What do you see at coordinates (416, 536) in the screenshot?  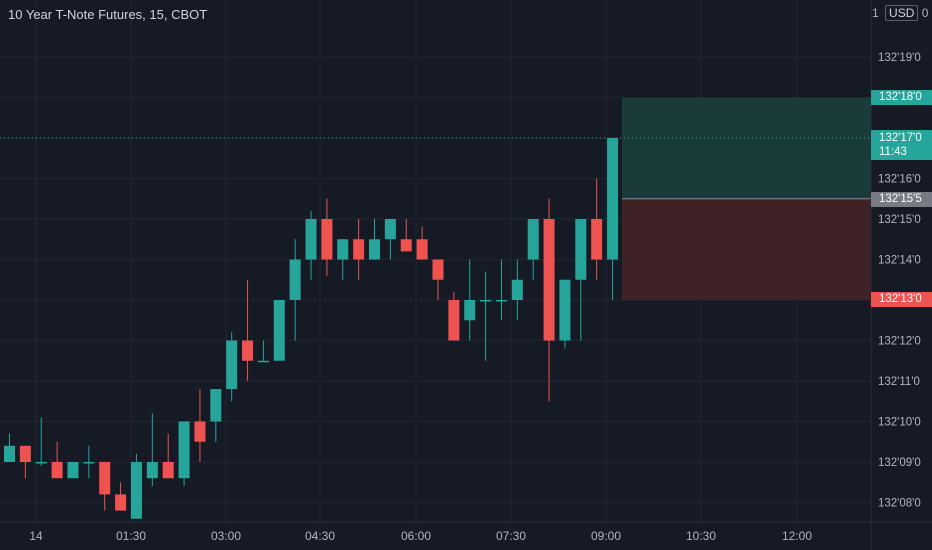 I see `time-axis-label: 06:00` at bounding box center [416, 536].